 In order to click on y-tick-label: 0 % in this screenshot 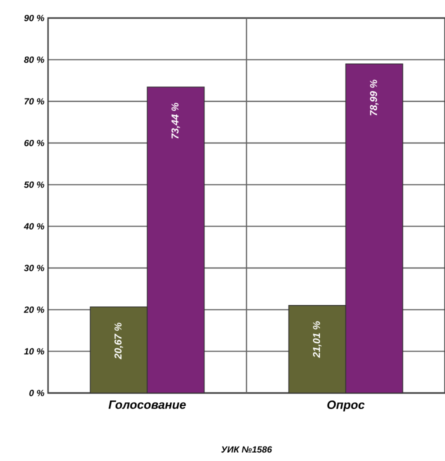, I will do `click(36, 393)`.